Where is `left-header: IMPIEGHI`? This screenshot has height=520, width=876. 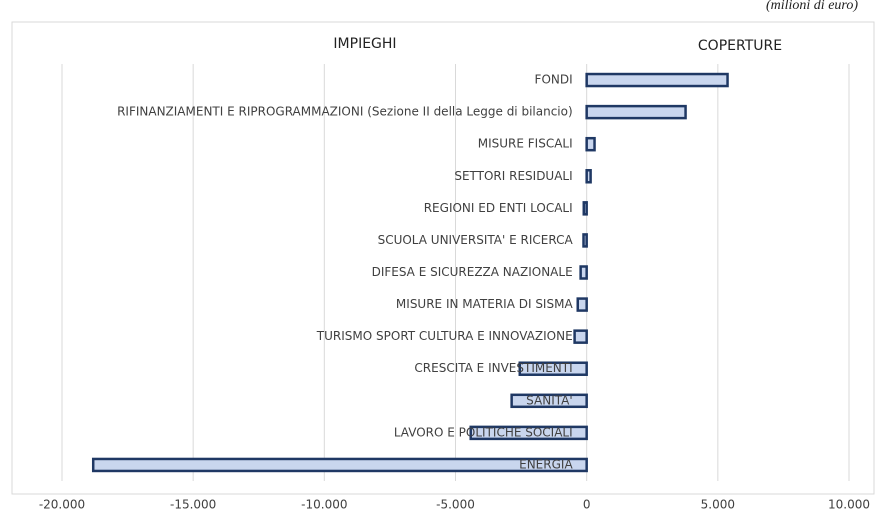
left-header: IMPIEGHI is located at coordinates (364, 44).